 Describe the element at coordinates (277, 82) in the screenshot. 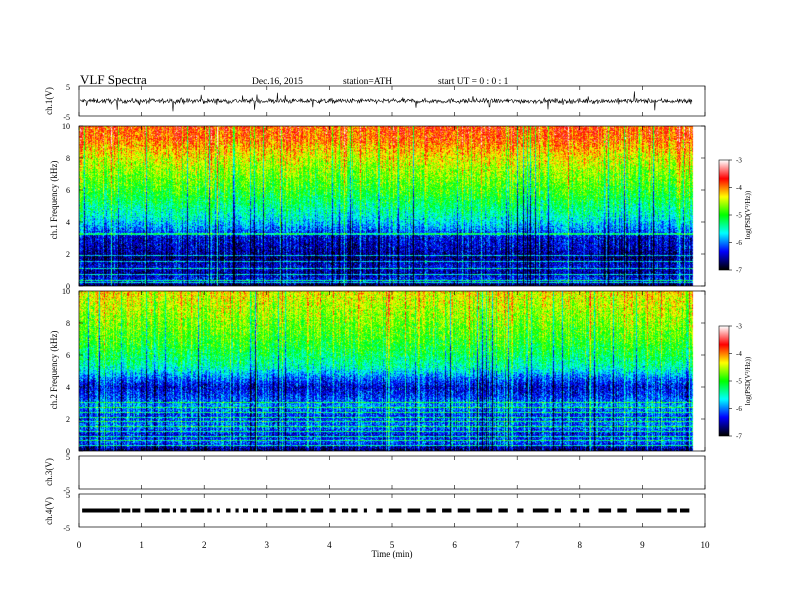

I see `date-label: Dec.16, 2015` at that location.